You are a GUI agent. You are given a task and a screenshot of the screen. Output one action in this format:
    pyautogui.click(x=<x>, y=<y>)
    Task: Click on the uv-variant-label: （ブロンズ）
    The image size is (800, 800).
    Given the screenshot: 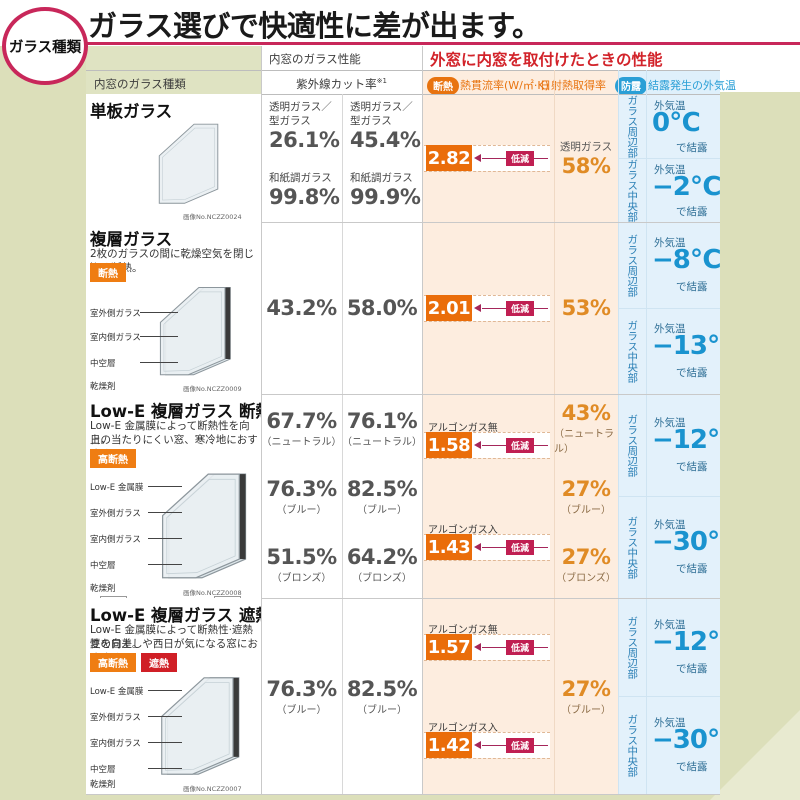 What is the action you would take?
    pyautogui.click(x=382, y=578)
    